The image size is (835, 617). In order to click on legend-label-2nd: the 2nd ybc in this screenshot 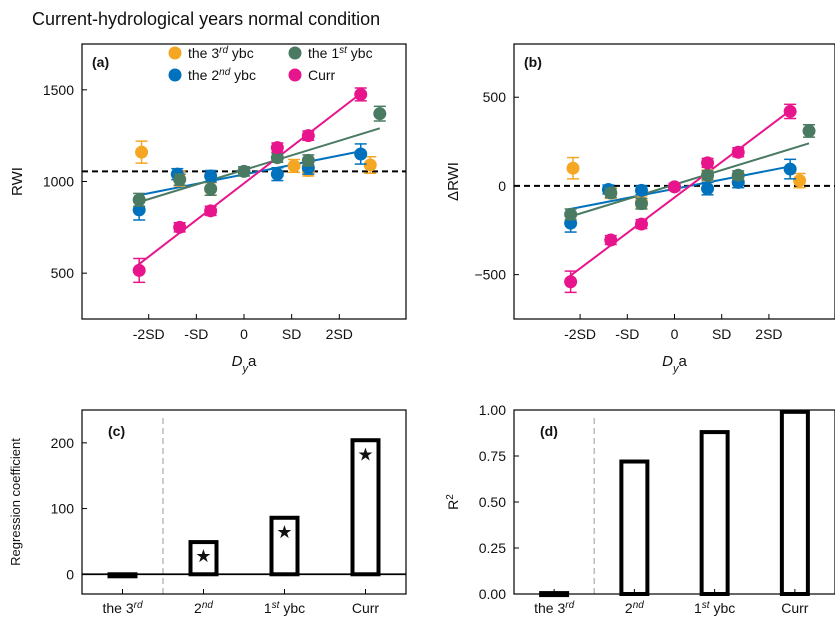, I will do `click(222, 75)`.